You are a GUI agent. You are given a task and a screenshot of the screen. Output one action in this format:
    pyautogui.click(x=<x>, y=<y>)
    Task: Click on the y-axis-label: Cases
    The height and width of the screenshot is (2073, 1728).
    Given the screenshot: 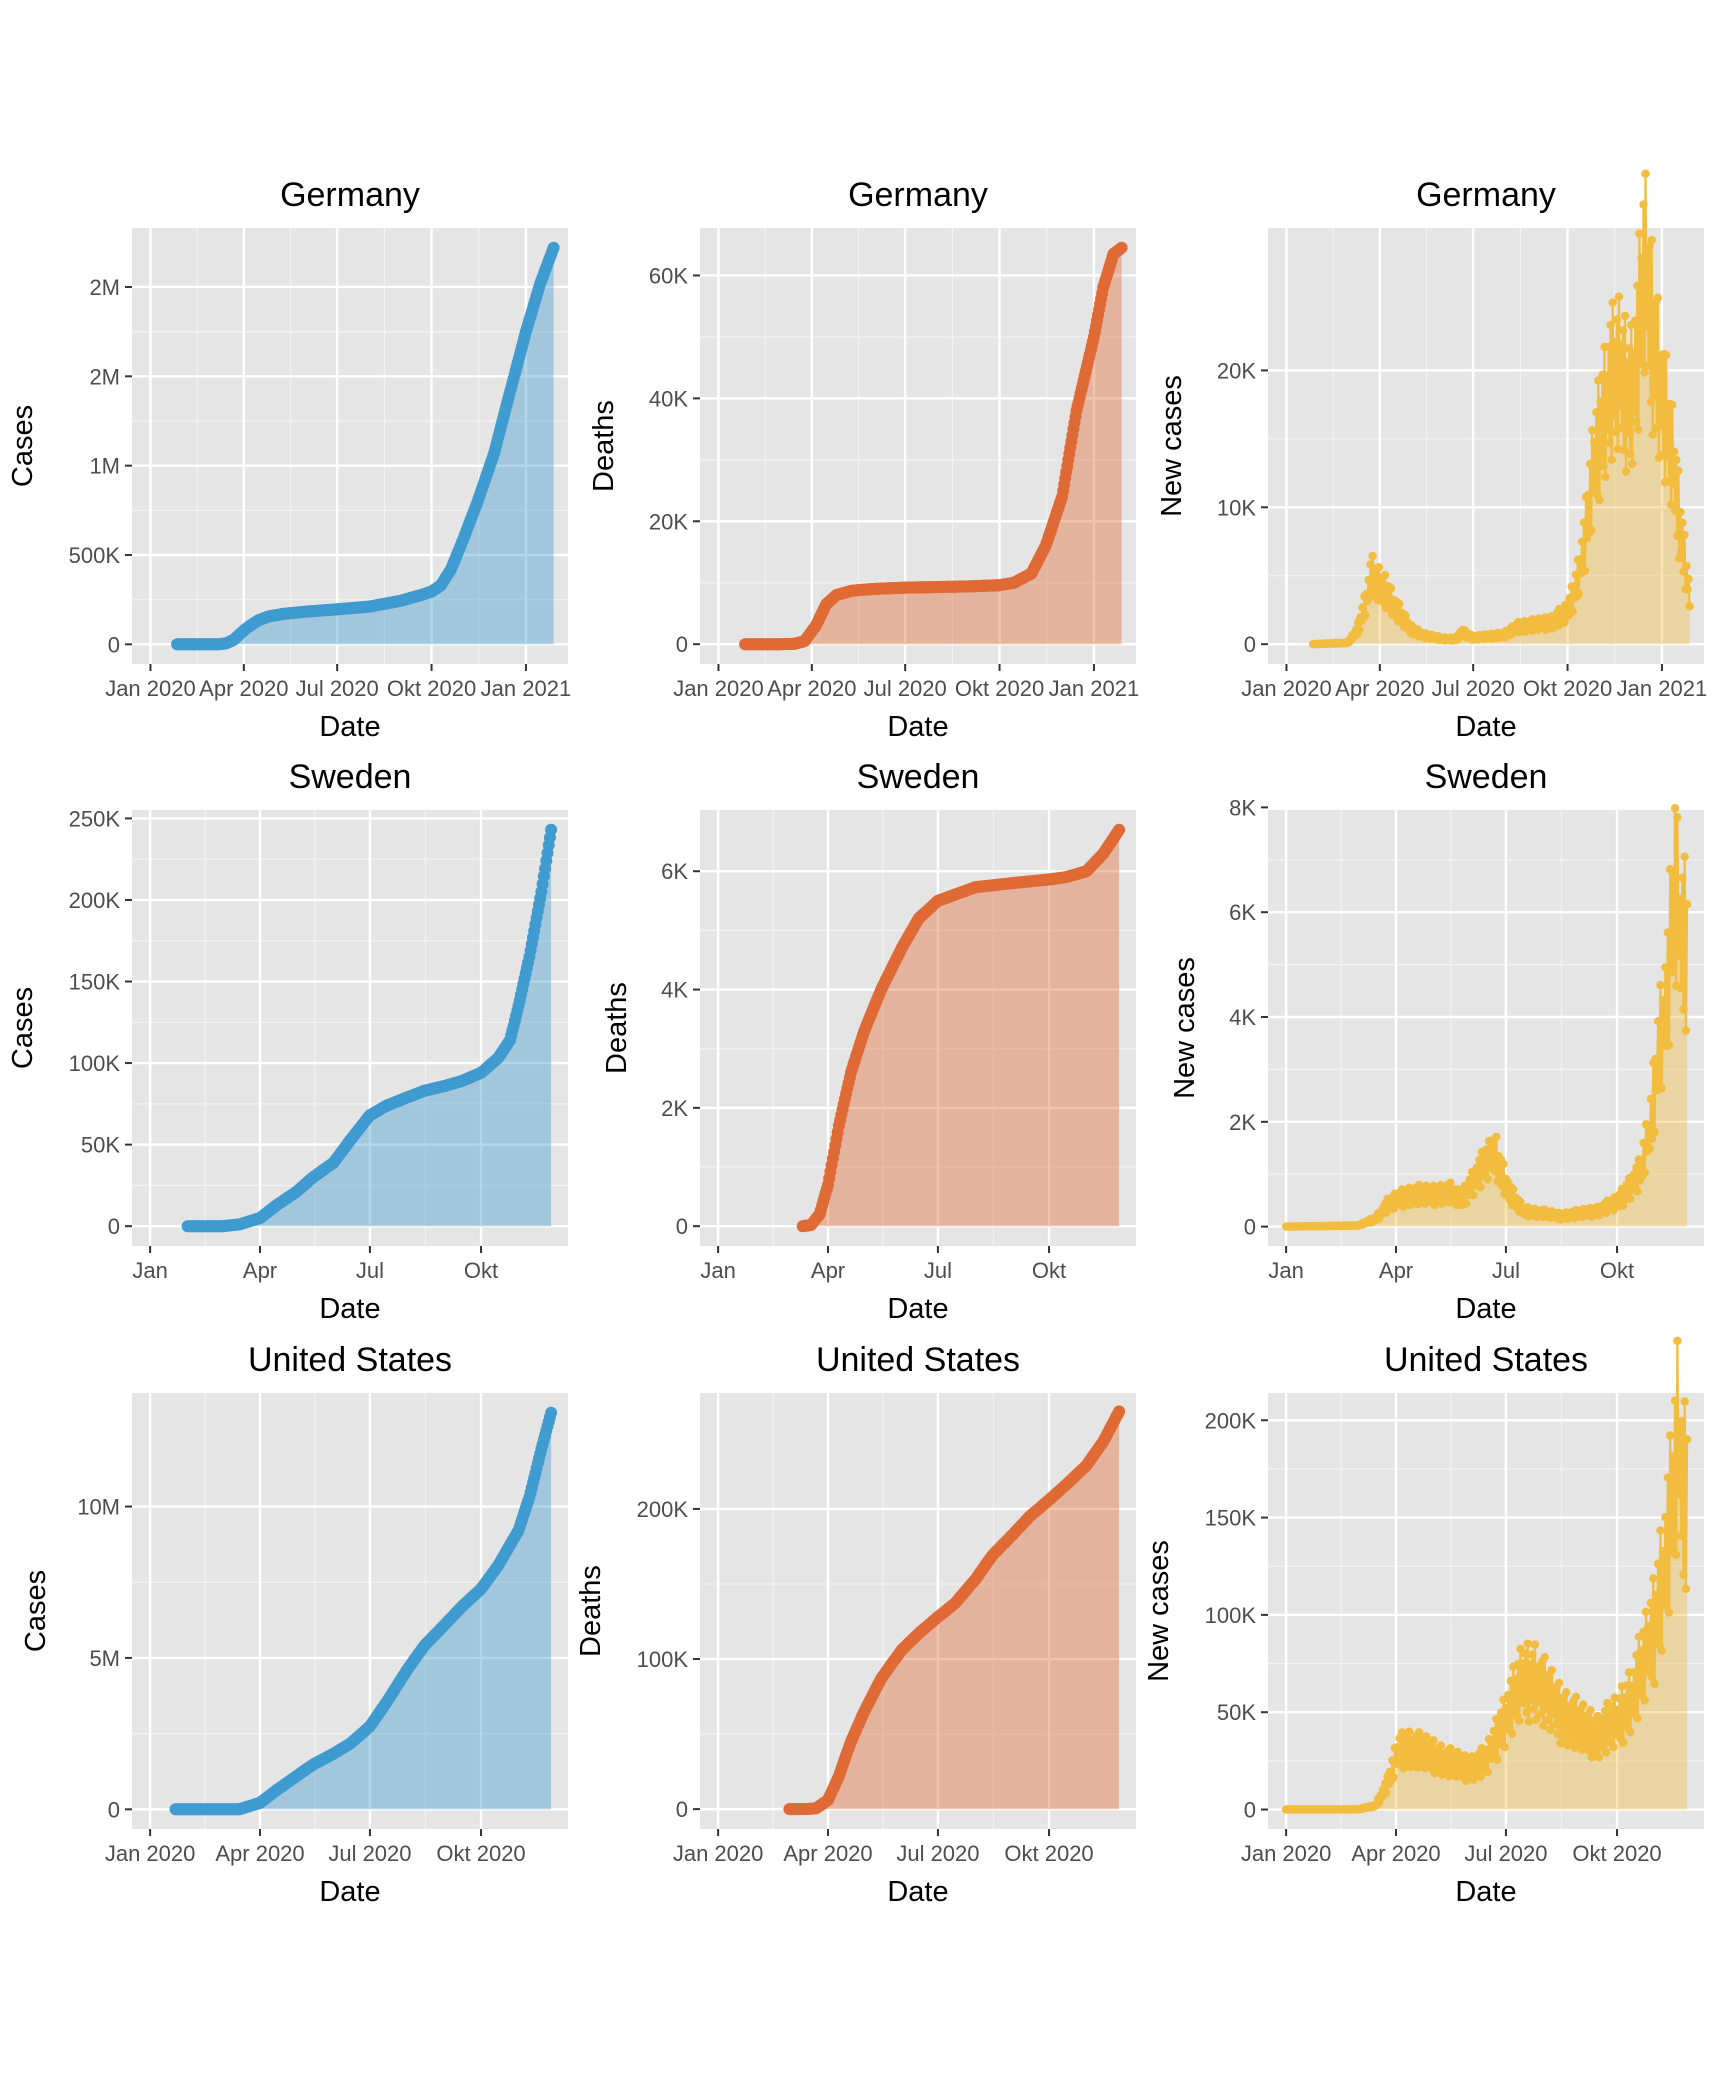 What is the action you would take?
    pyautogui.click(x=36, y=1611)
    